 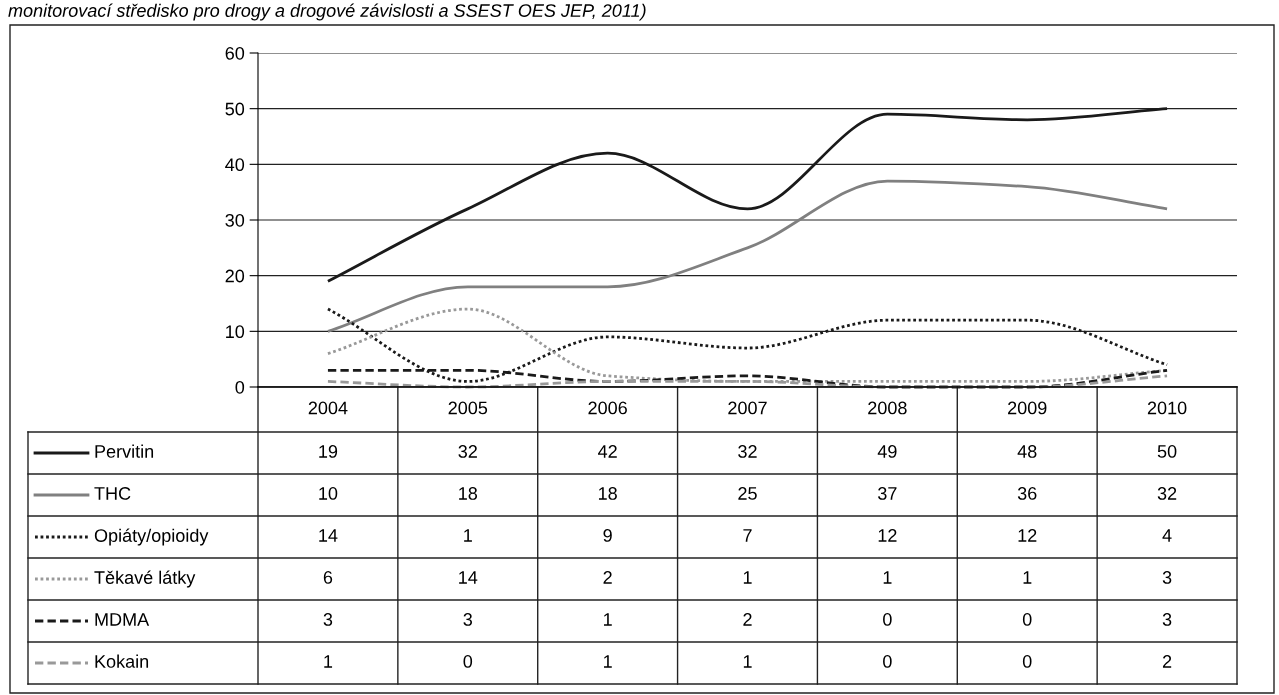 I want to click on y-tick-label: 60, so click(x=235, y=53).